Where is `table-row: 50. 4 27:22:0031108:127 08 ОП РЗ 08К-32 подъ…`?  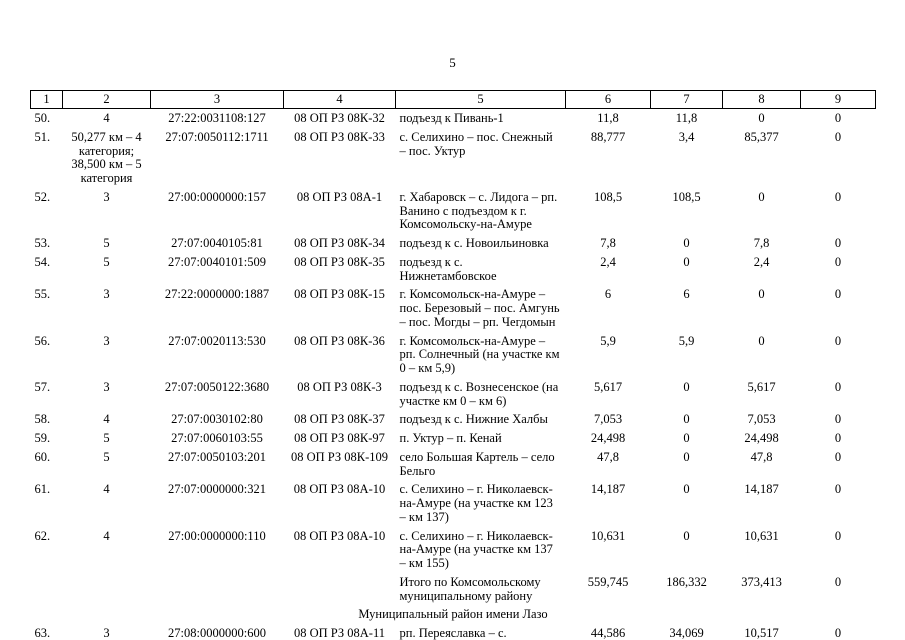 table-row: 50. 4 27:22:0031108:127 08 ОП РЗ 08К-32 подъ… is located at coordinates (453, 118).